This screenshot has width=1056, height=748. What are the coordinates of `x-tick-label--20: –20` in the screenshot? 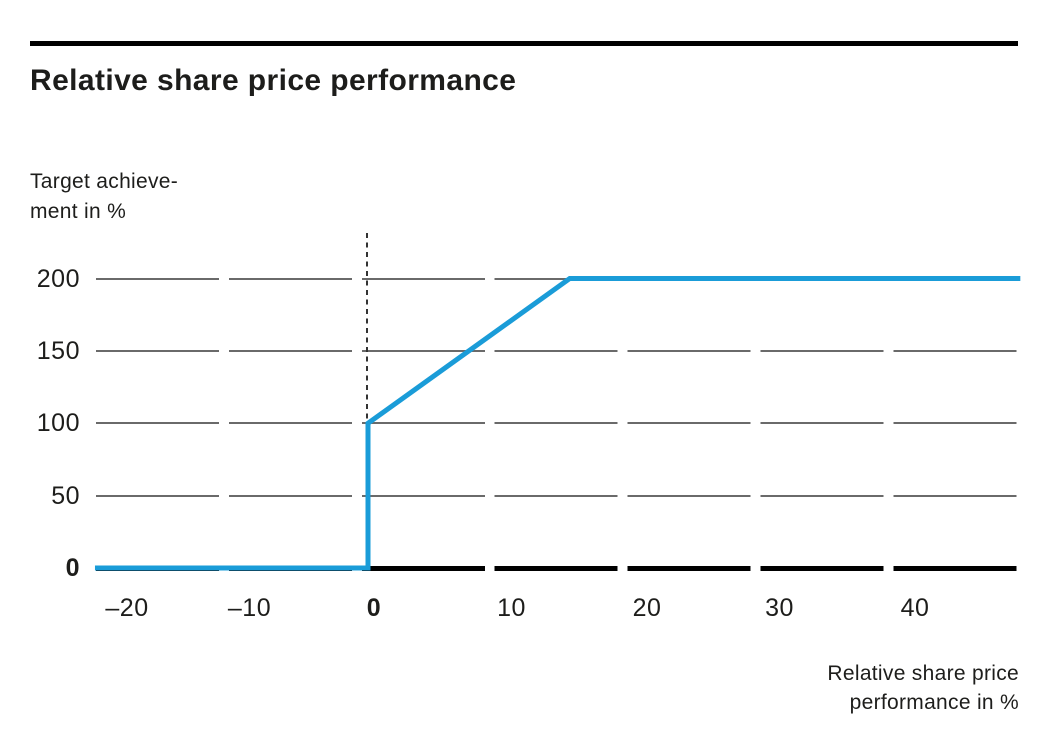 It's located at (127, 608).